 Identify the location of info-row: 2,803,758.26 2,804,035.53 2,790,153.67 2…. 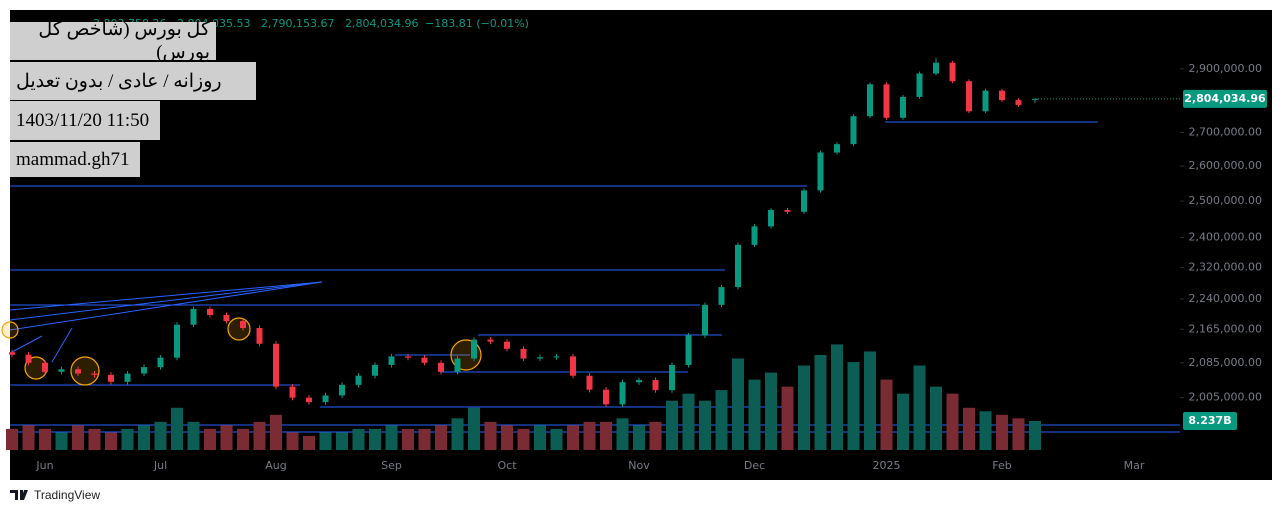
(311, 23).